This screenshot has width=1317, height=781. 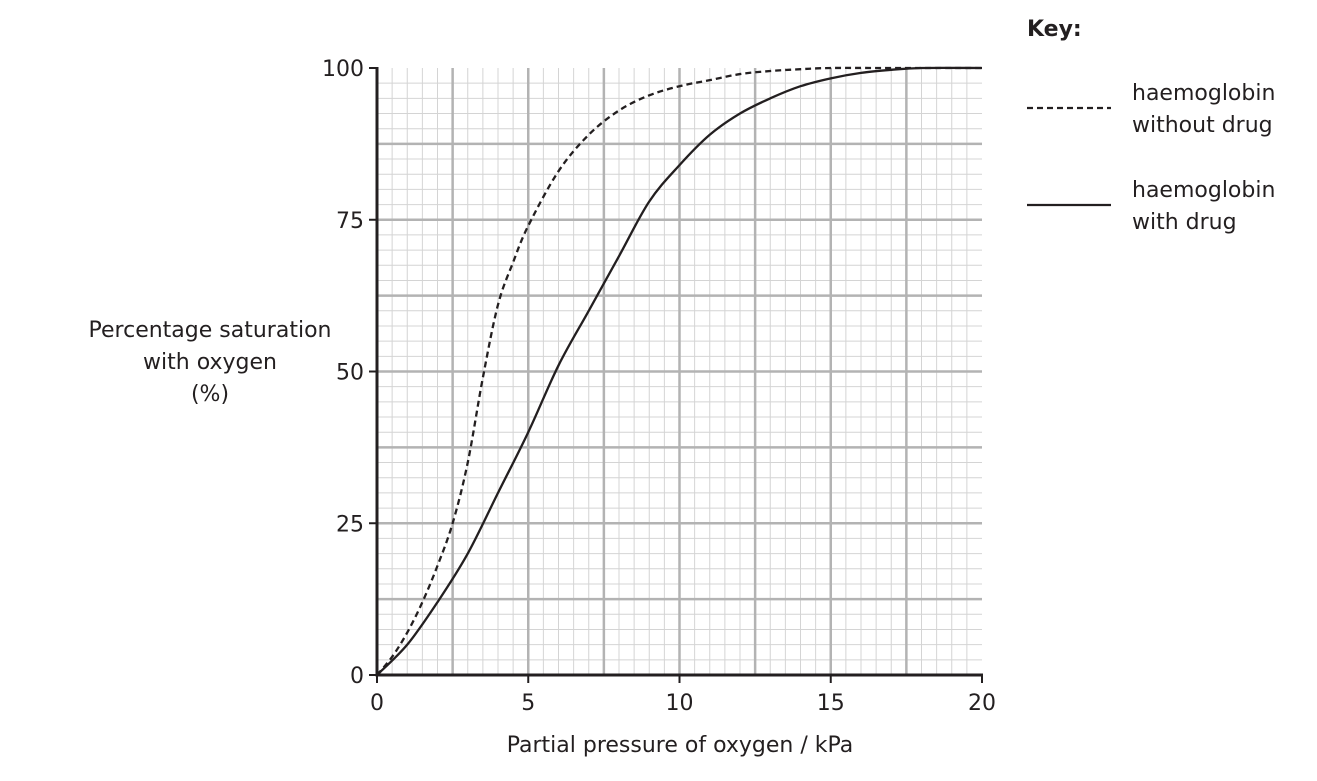 What do you see at coordinates (831, 703) in the screenshot?
I see `x-tick-label: 15` at bounding box center [831, 703].